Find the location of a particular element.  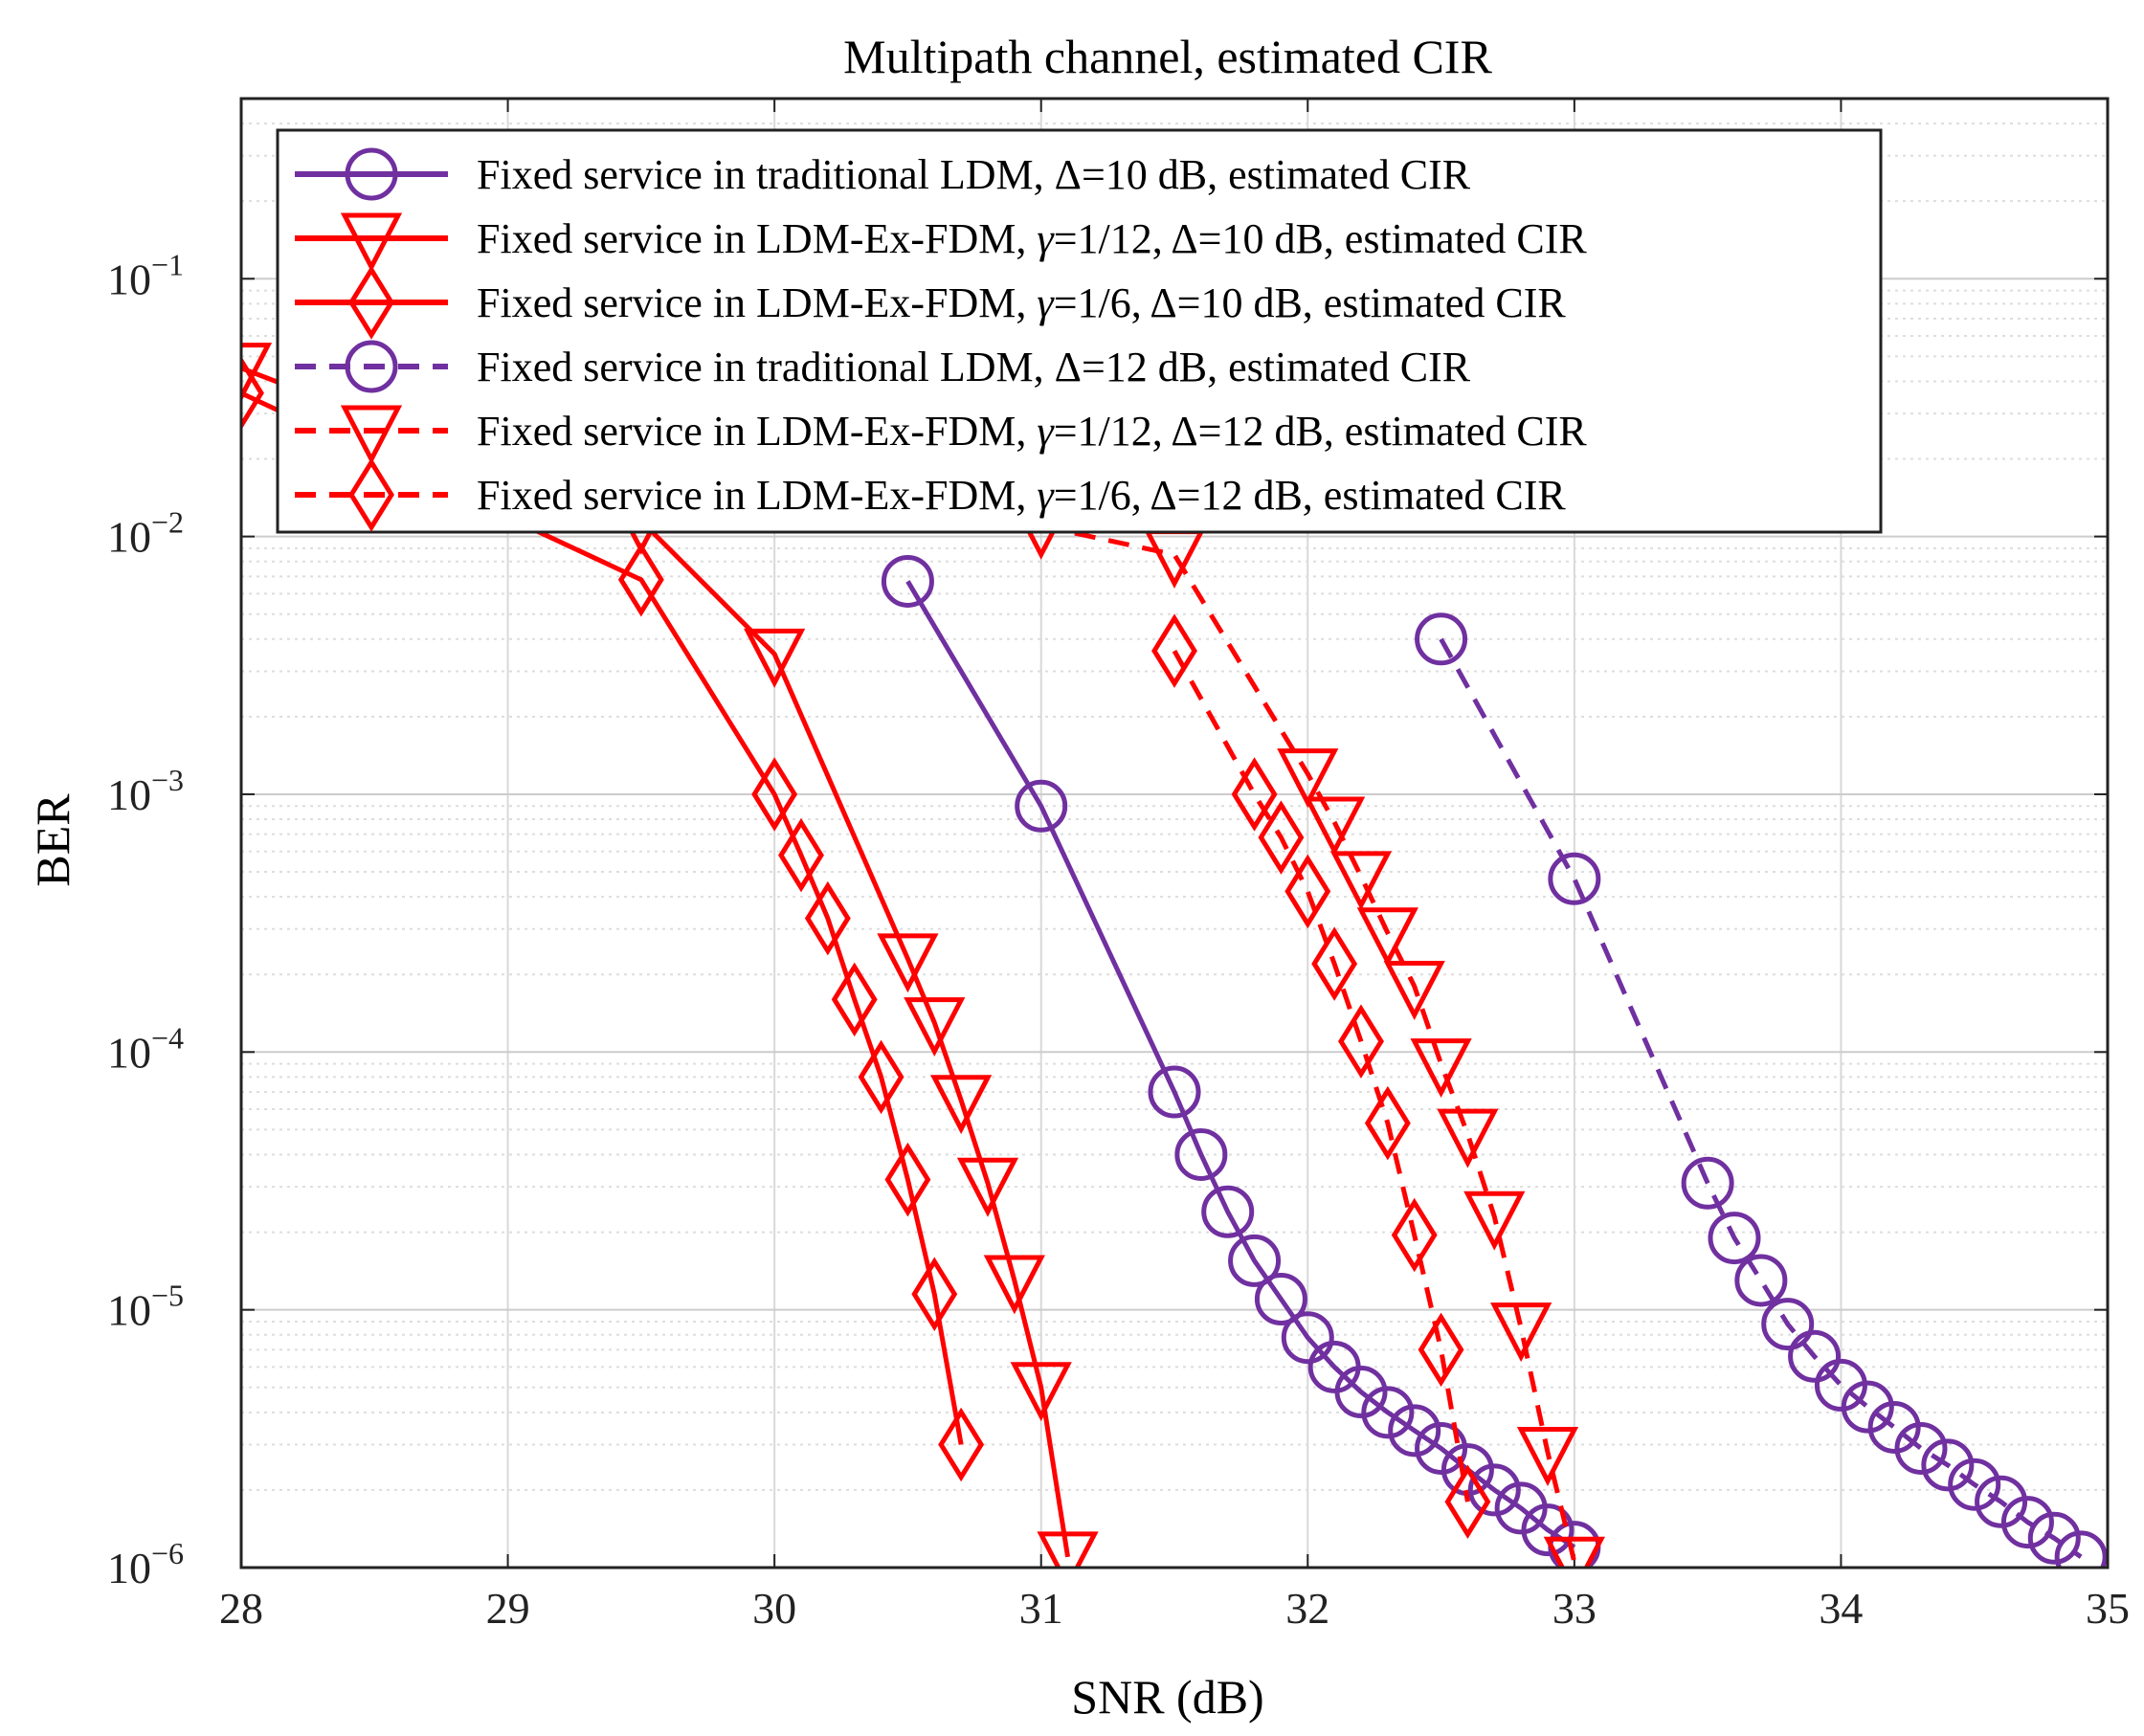

x-tick-label: 31 is located at coordinates (1041, 1608).